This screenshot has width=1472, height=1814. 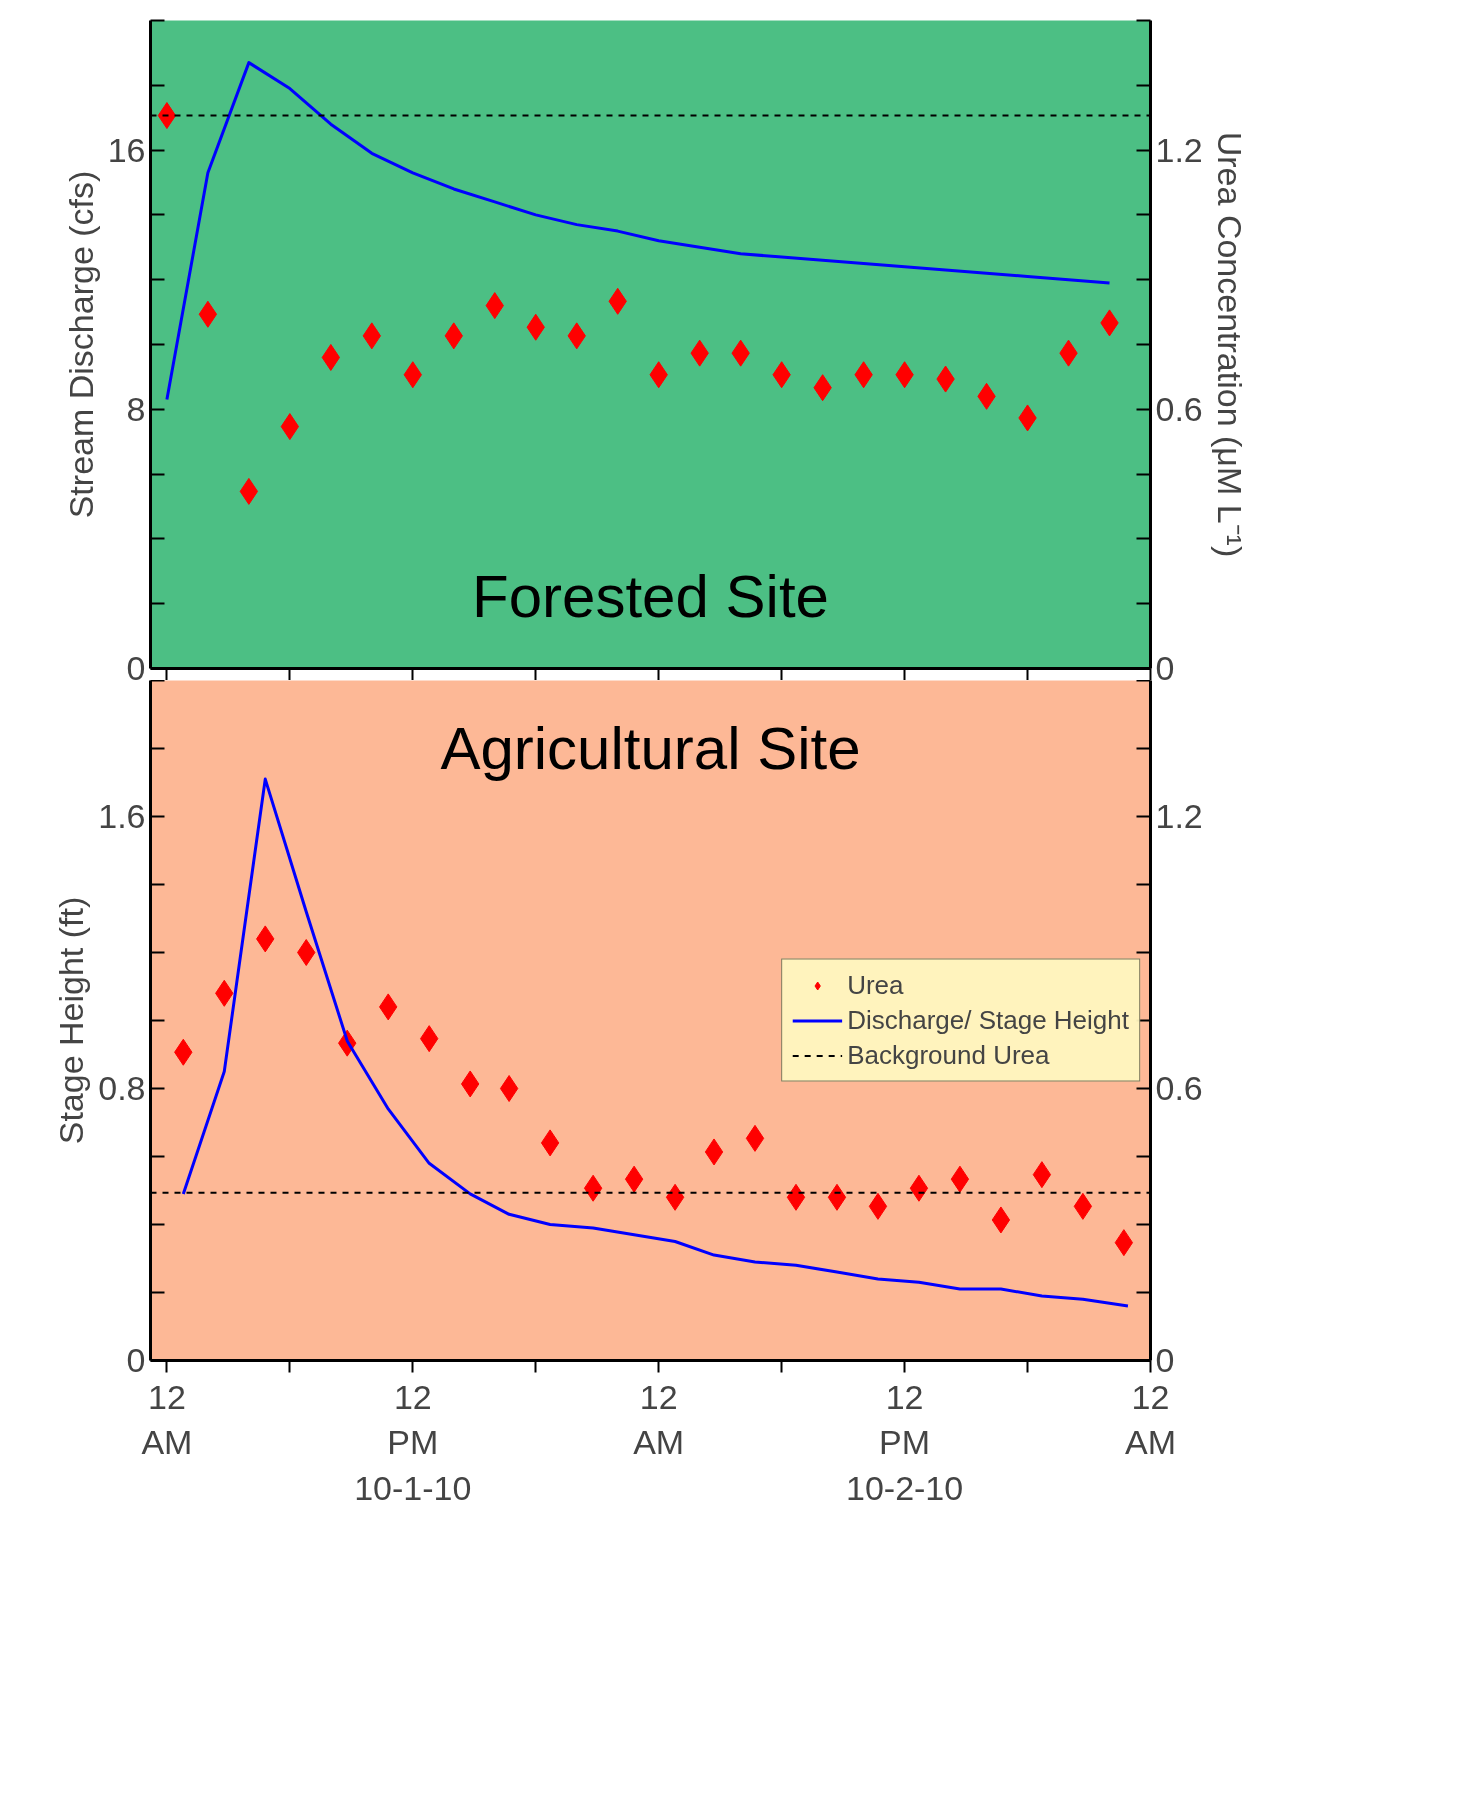 What do you see at coordinates (948, 1055) in the screenshot?
I see `legend-label: Background Urea` at bounding box center [948, 1055].